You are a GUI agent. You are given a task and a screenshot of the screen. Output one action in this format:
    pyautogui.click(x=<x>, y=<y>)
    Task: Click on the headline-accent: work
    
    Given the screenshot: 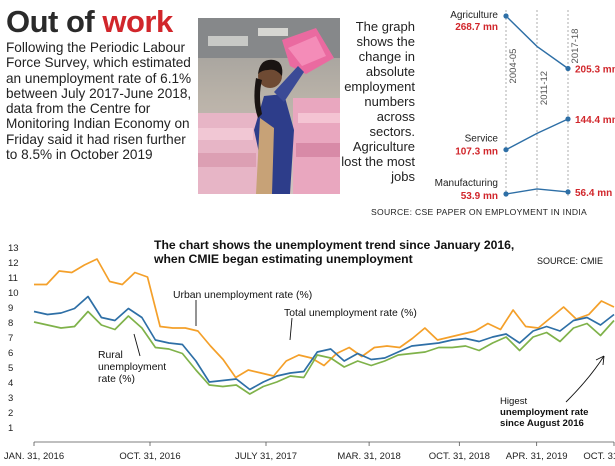 What is the action you would take?
    pyautogui.click(x=137, y=21)
    